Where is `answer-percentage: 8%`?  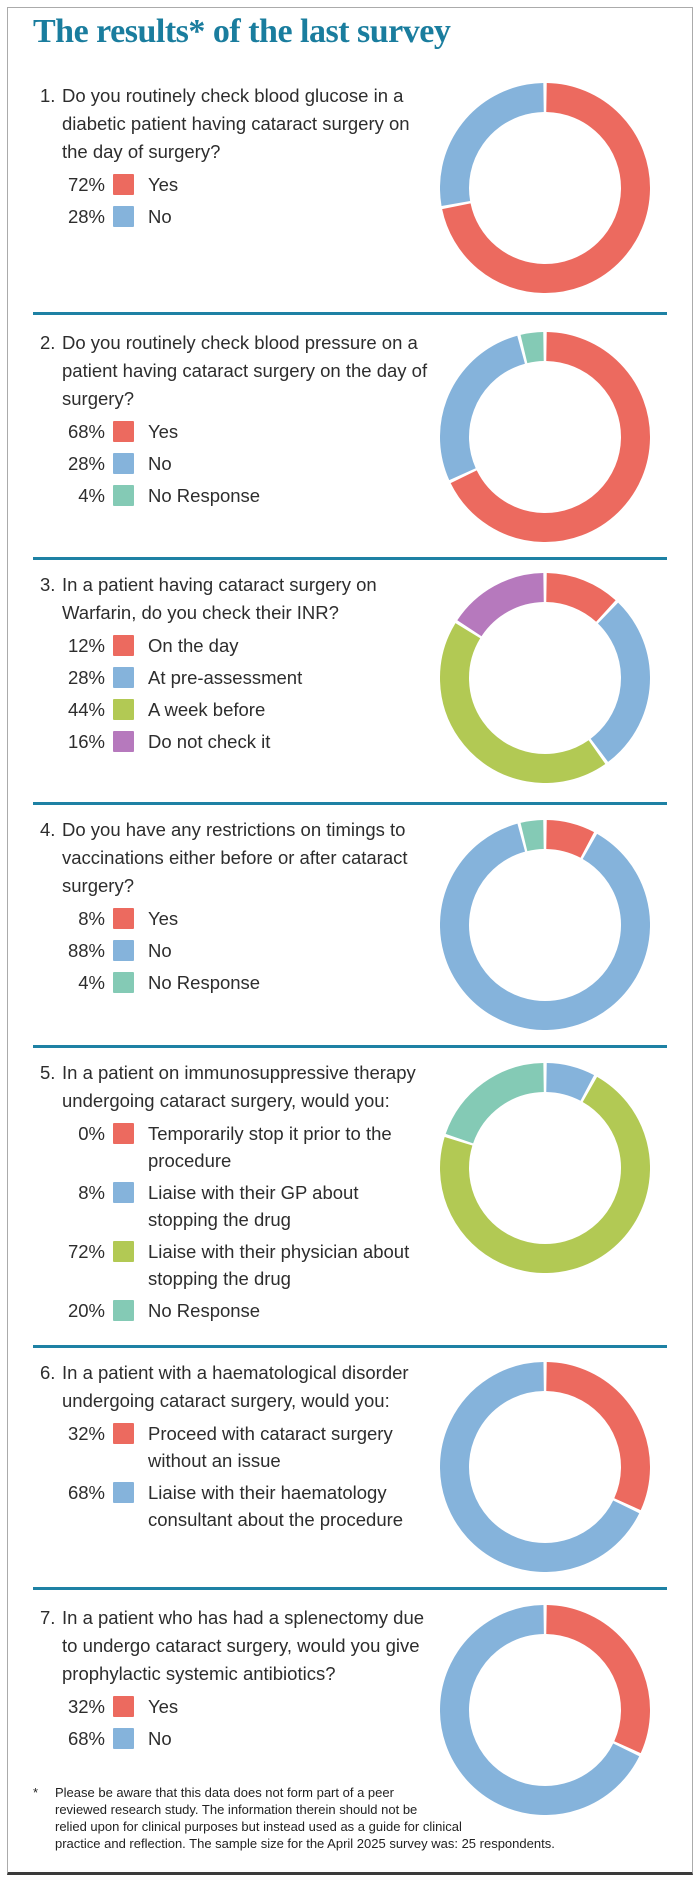 answer-percentage: 8% is located at coordinates (91, 918).